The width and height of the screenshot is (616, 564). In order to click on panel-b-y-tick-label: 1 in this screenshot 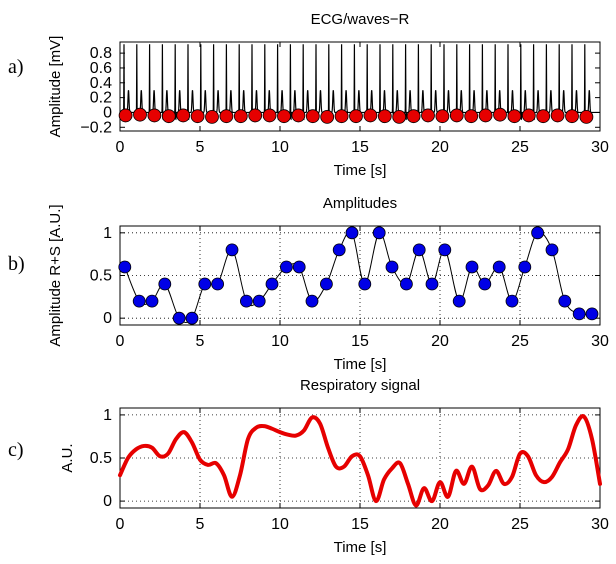, I will do `click(107, 233)`.